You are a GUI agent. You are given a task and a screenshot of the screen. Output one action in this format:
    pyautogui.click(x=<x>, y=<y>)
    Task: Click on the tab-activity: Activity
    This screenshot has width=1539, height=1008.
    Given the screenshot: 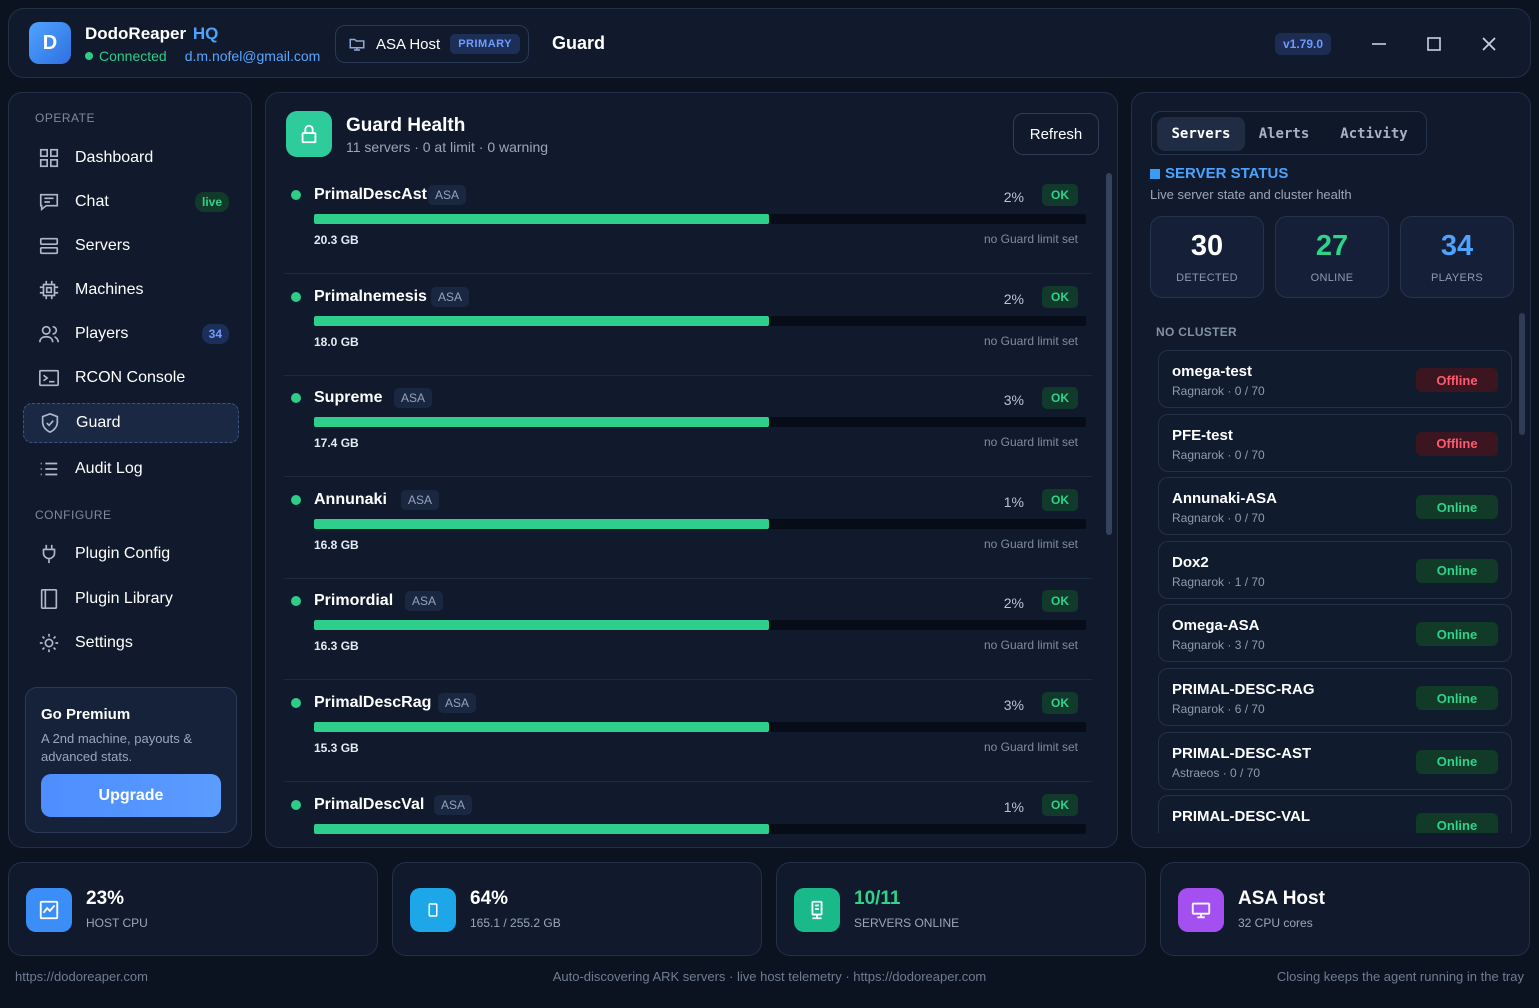 What is the action you would take?
    pyautogui.click(x=1374, y=134)
    